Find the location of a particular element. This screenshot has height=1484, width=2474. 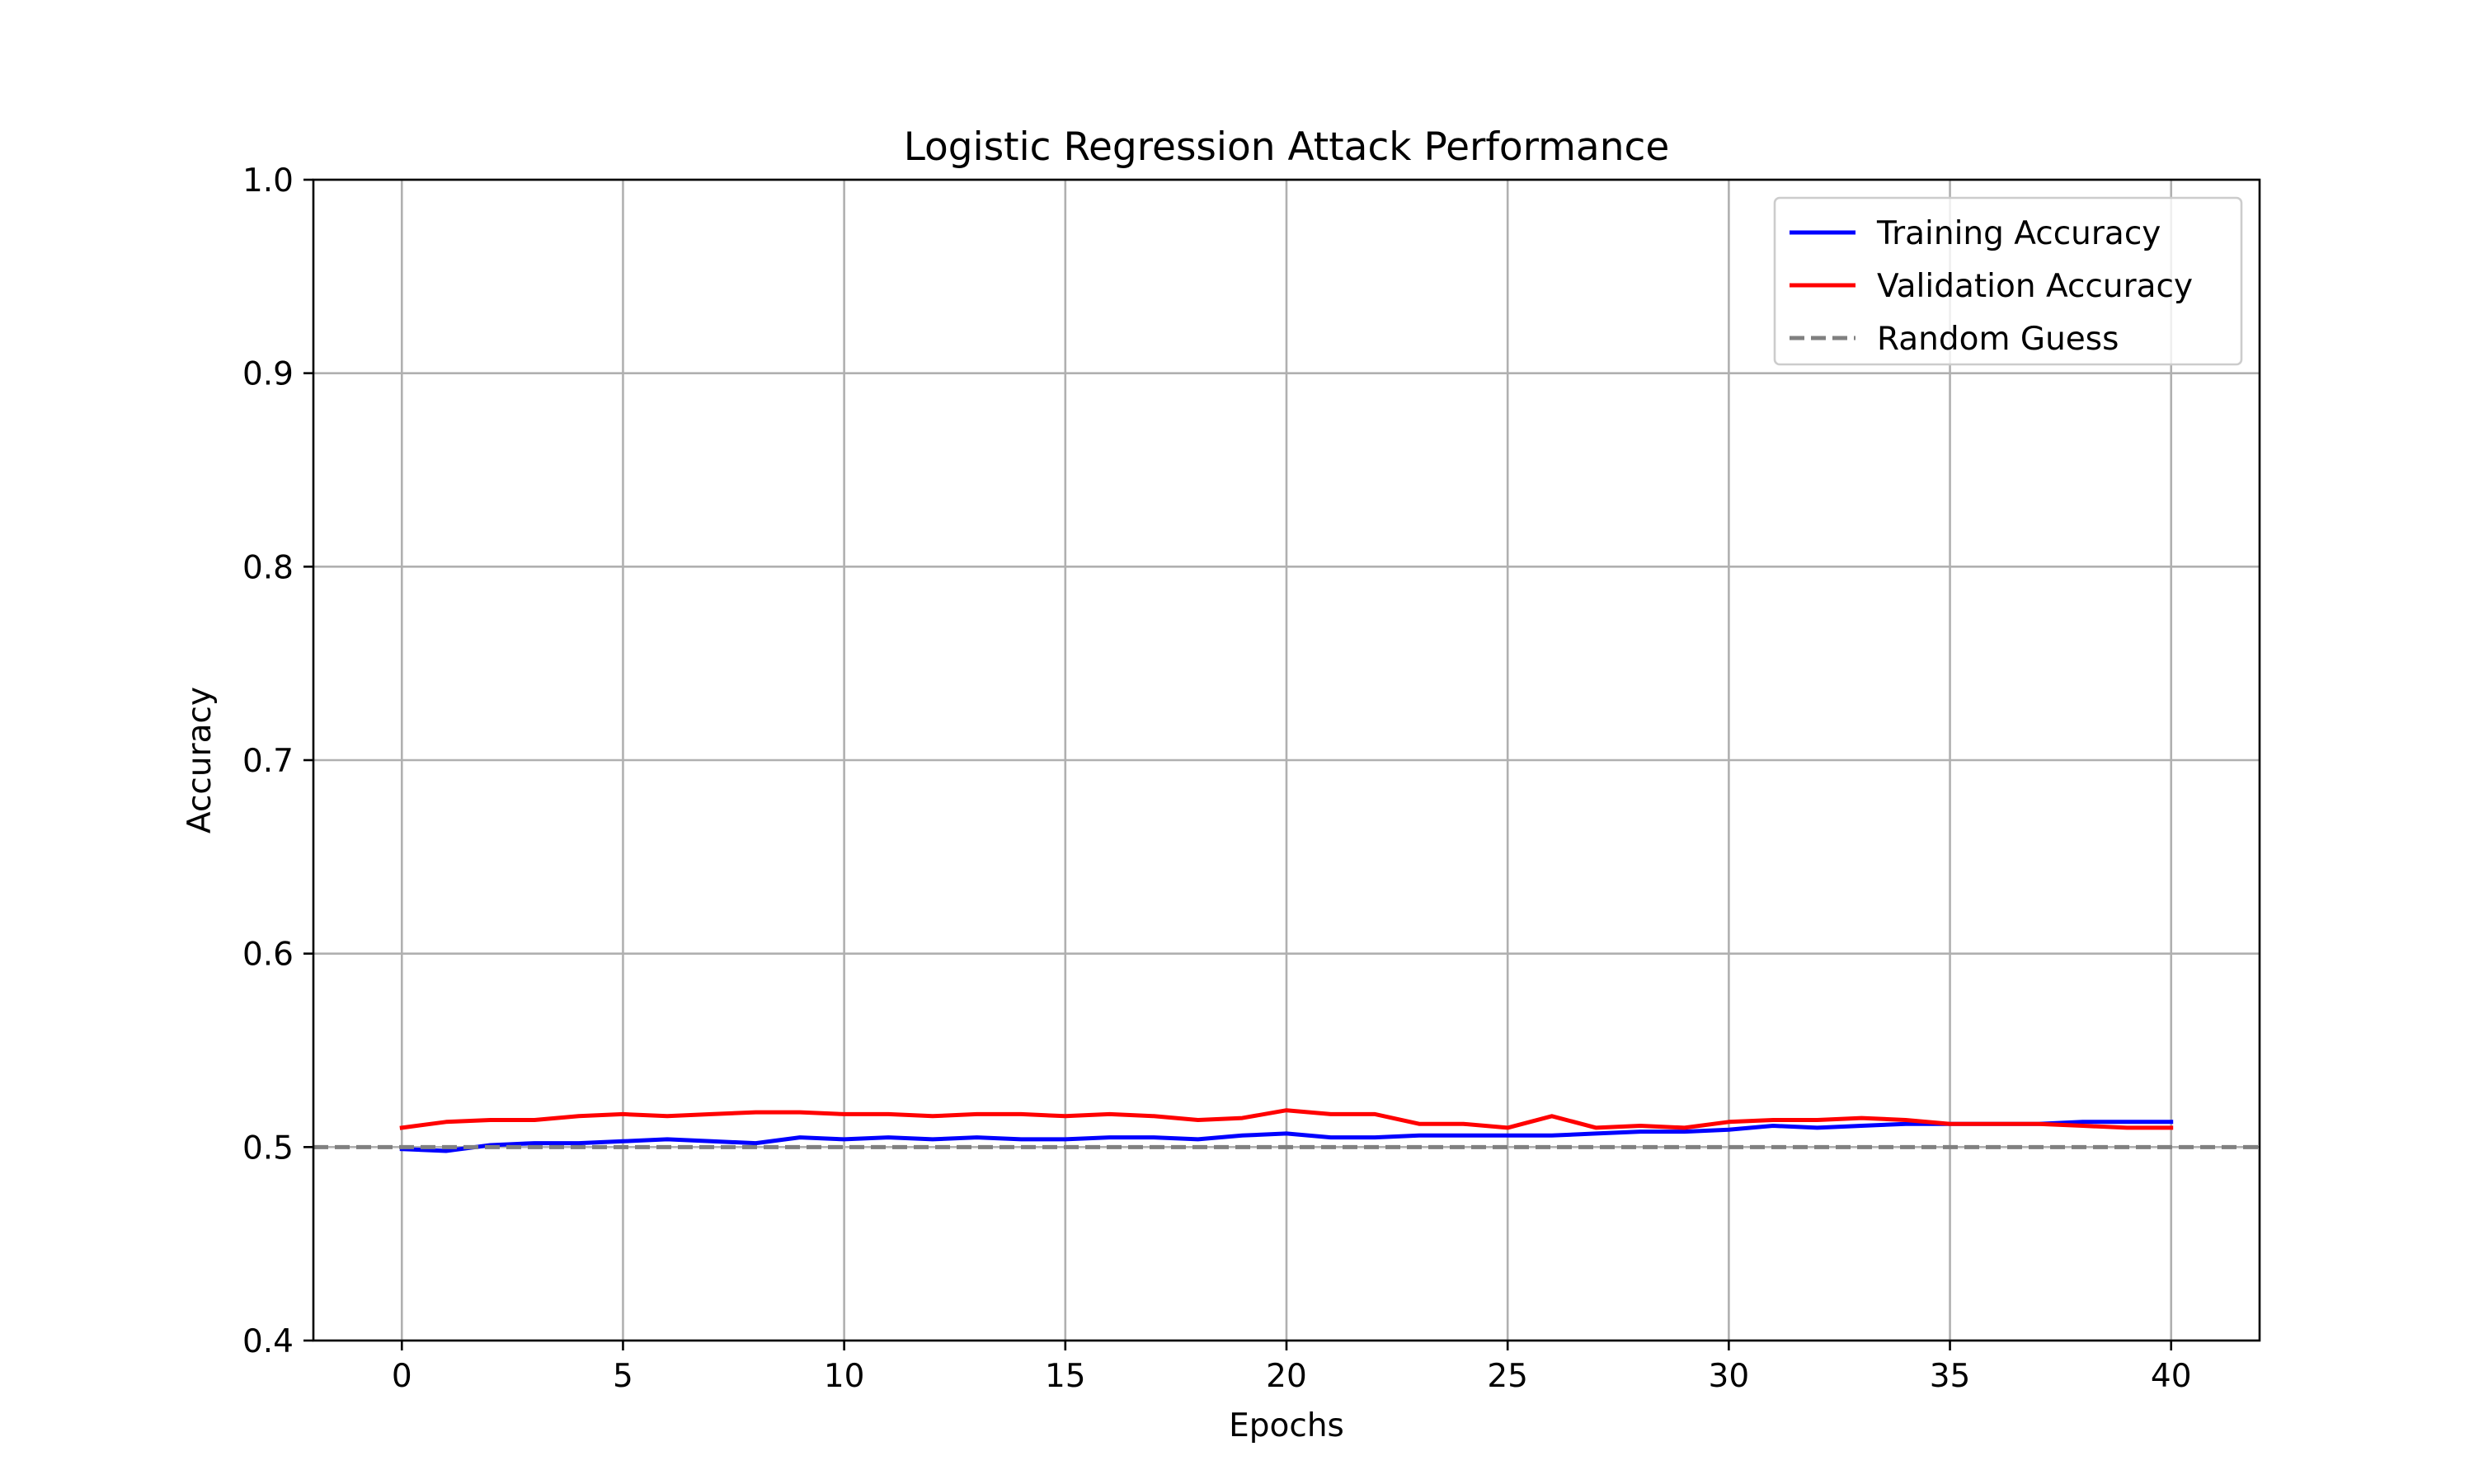

y-tick-label: 0.9 is located at coordinates (268, 374).